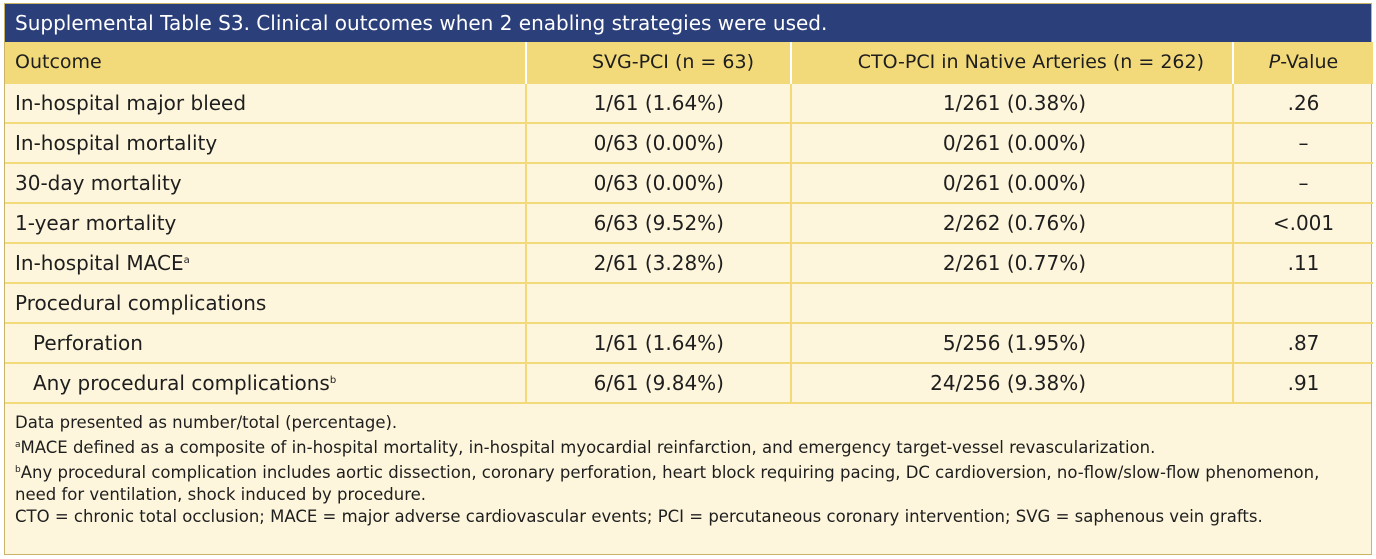 The width and height of the screenshot is (1376, 559). Describe the element at coordinates (1012, 62) in the screenshot. I see `header-cto-pci: CTO-PCI in Native Arteries (n = 262)` at that location.